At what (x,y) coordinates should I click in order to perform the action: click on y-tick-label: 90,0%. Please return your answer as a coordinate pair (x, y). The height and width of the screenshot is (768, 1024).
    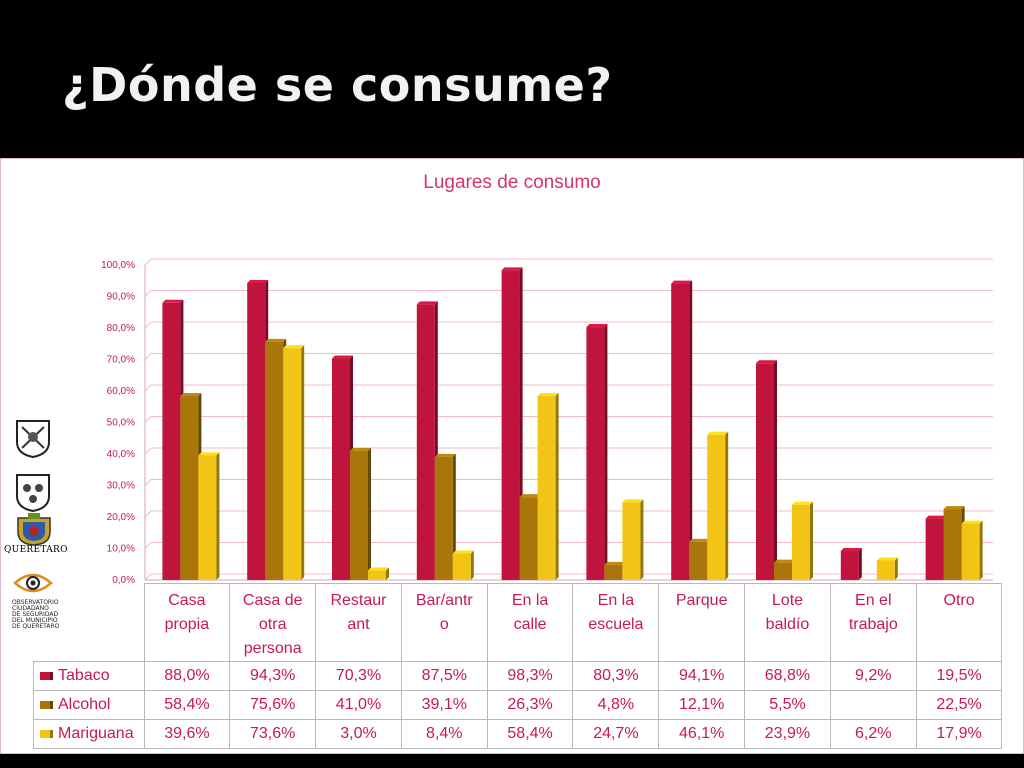
    Looking at the image, I should click on (121, 297).